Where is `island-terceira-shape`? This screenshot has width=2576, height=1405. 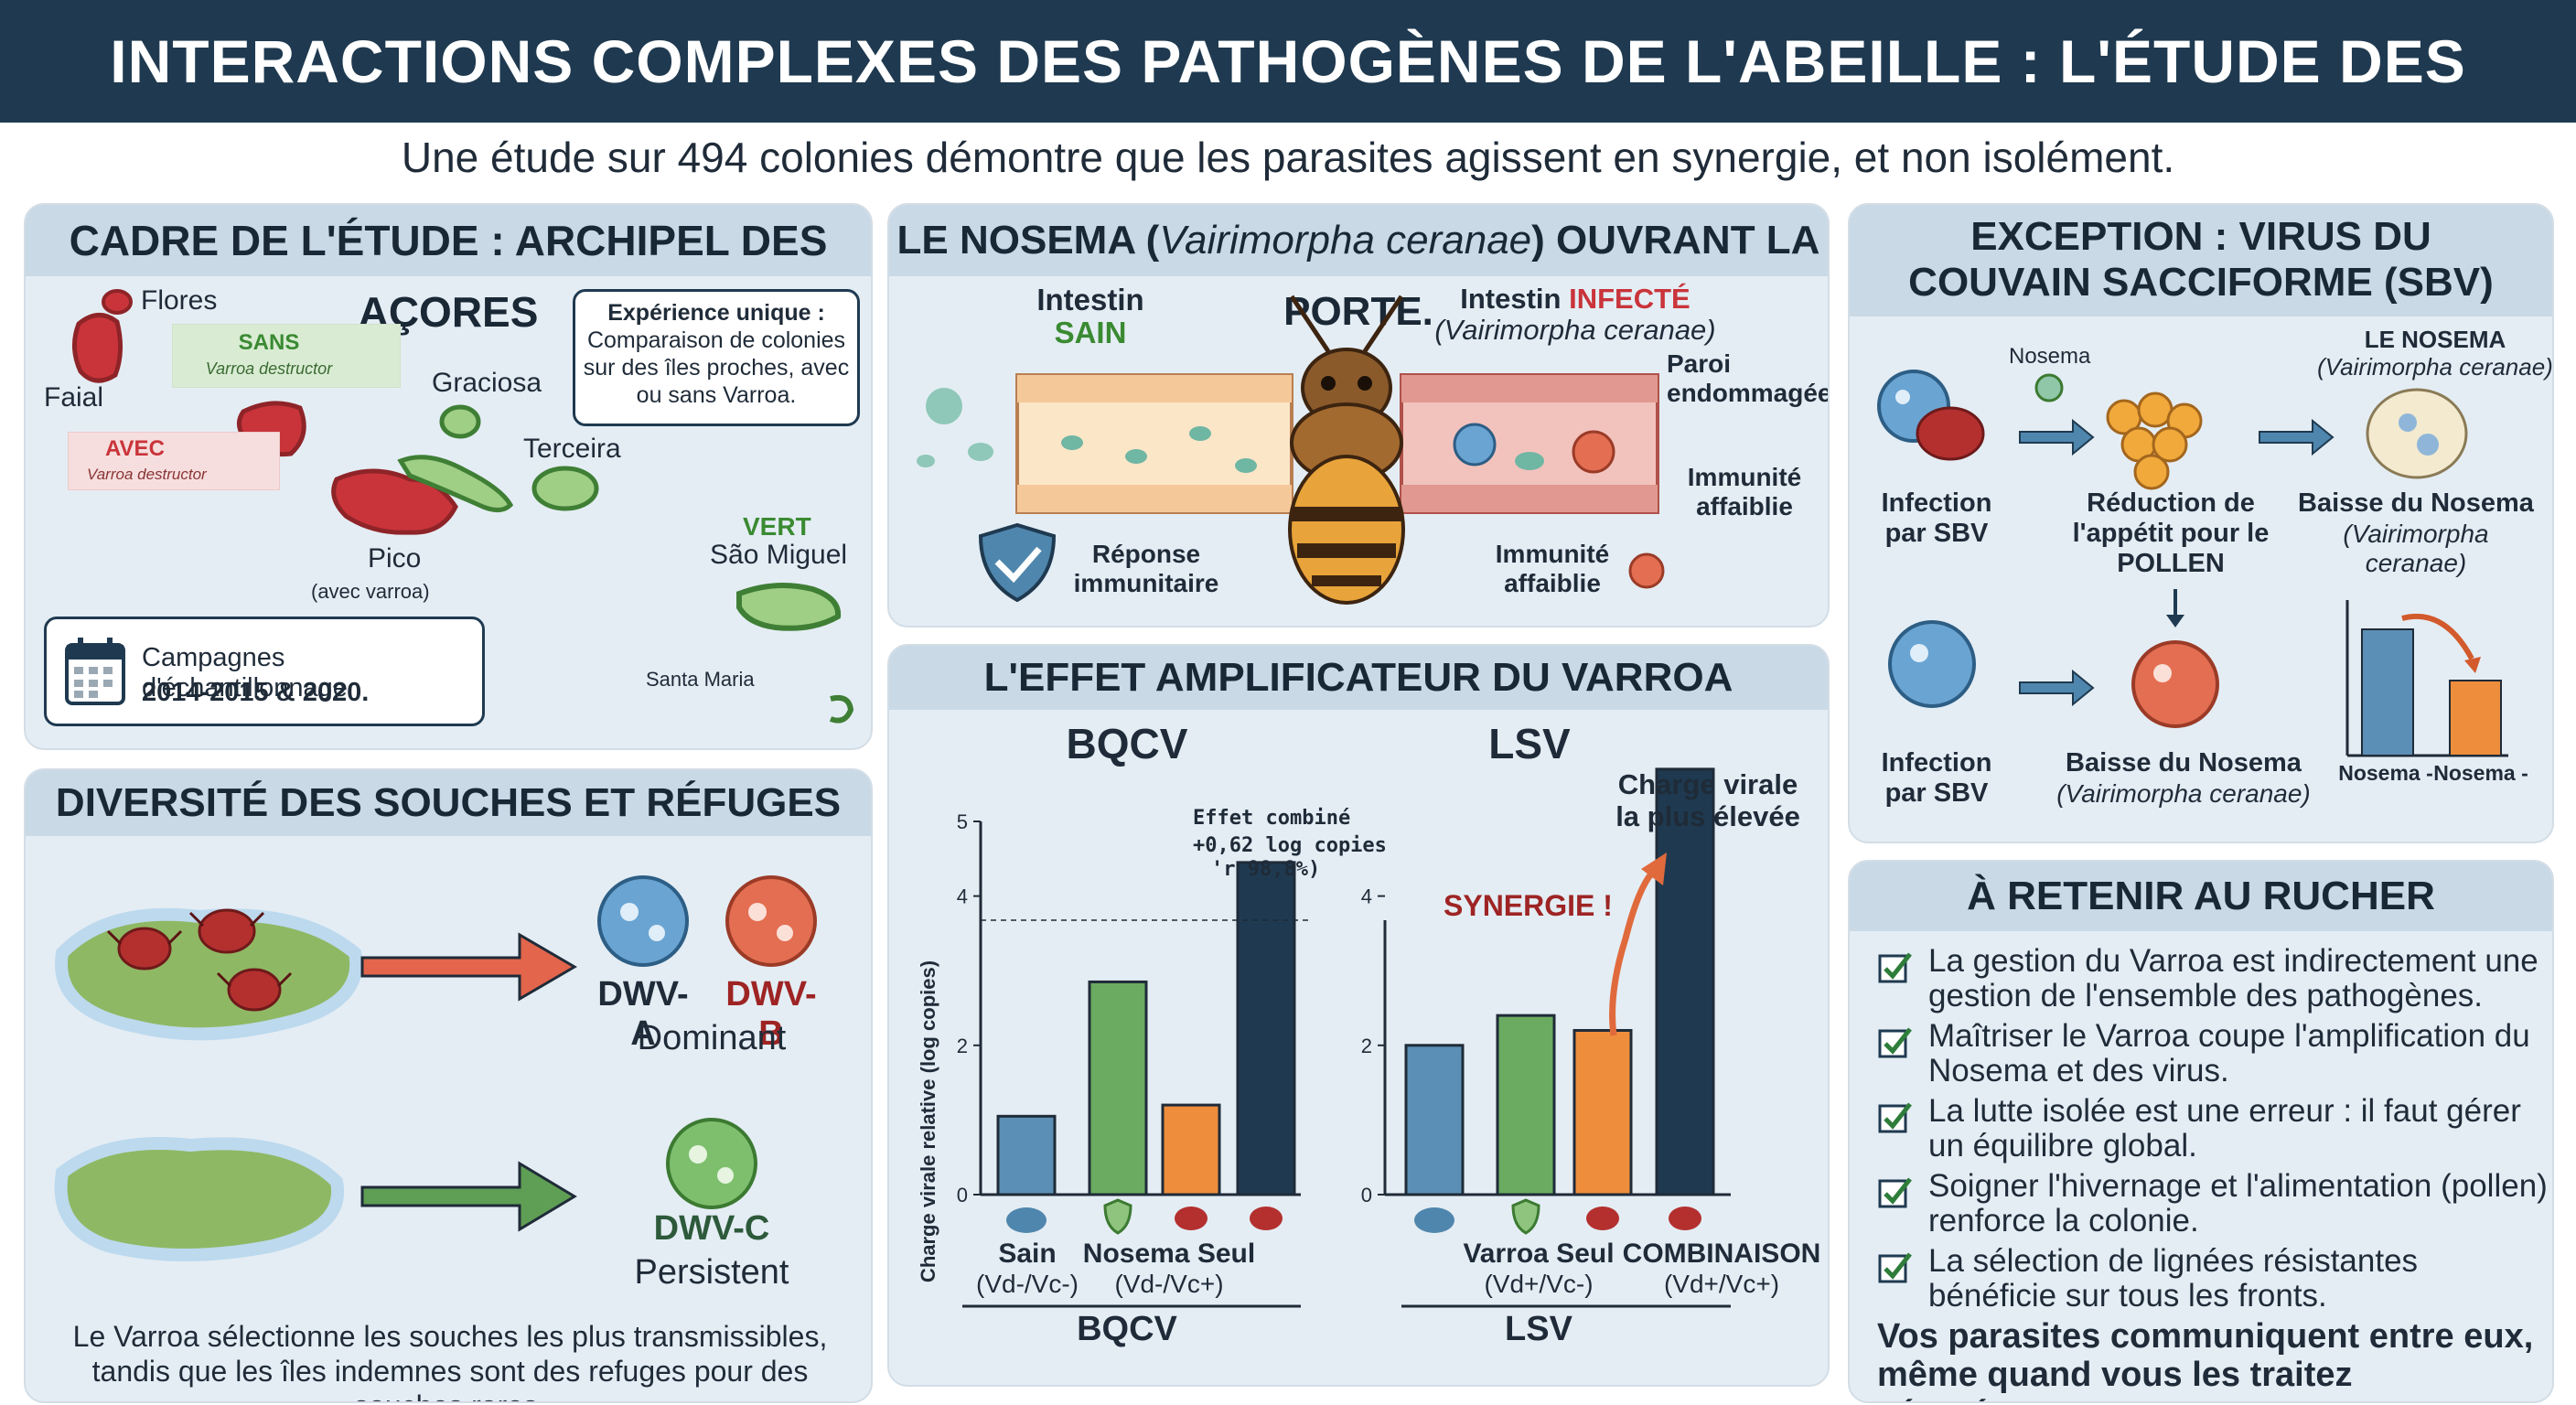 island-terceira-shape is located at coordinates (565, 488).